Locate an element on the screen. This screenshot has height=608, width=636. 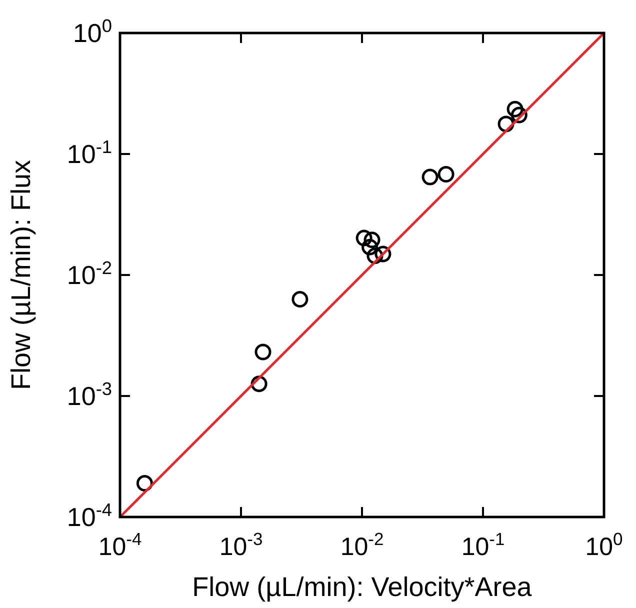
x-tick-label: 10$^{0}$ is located at coordinates (604, 545).